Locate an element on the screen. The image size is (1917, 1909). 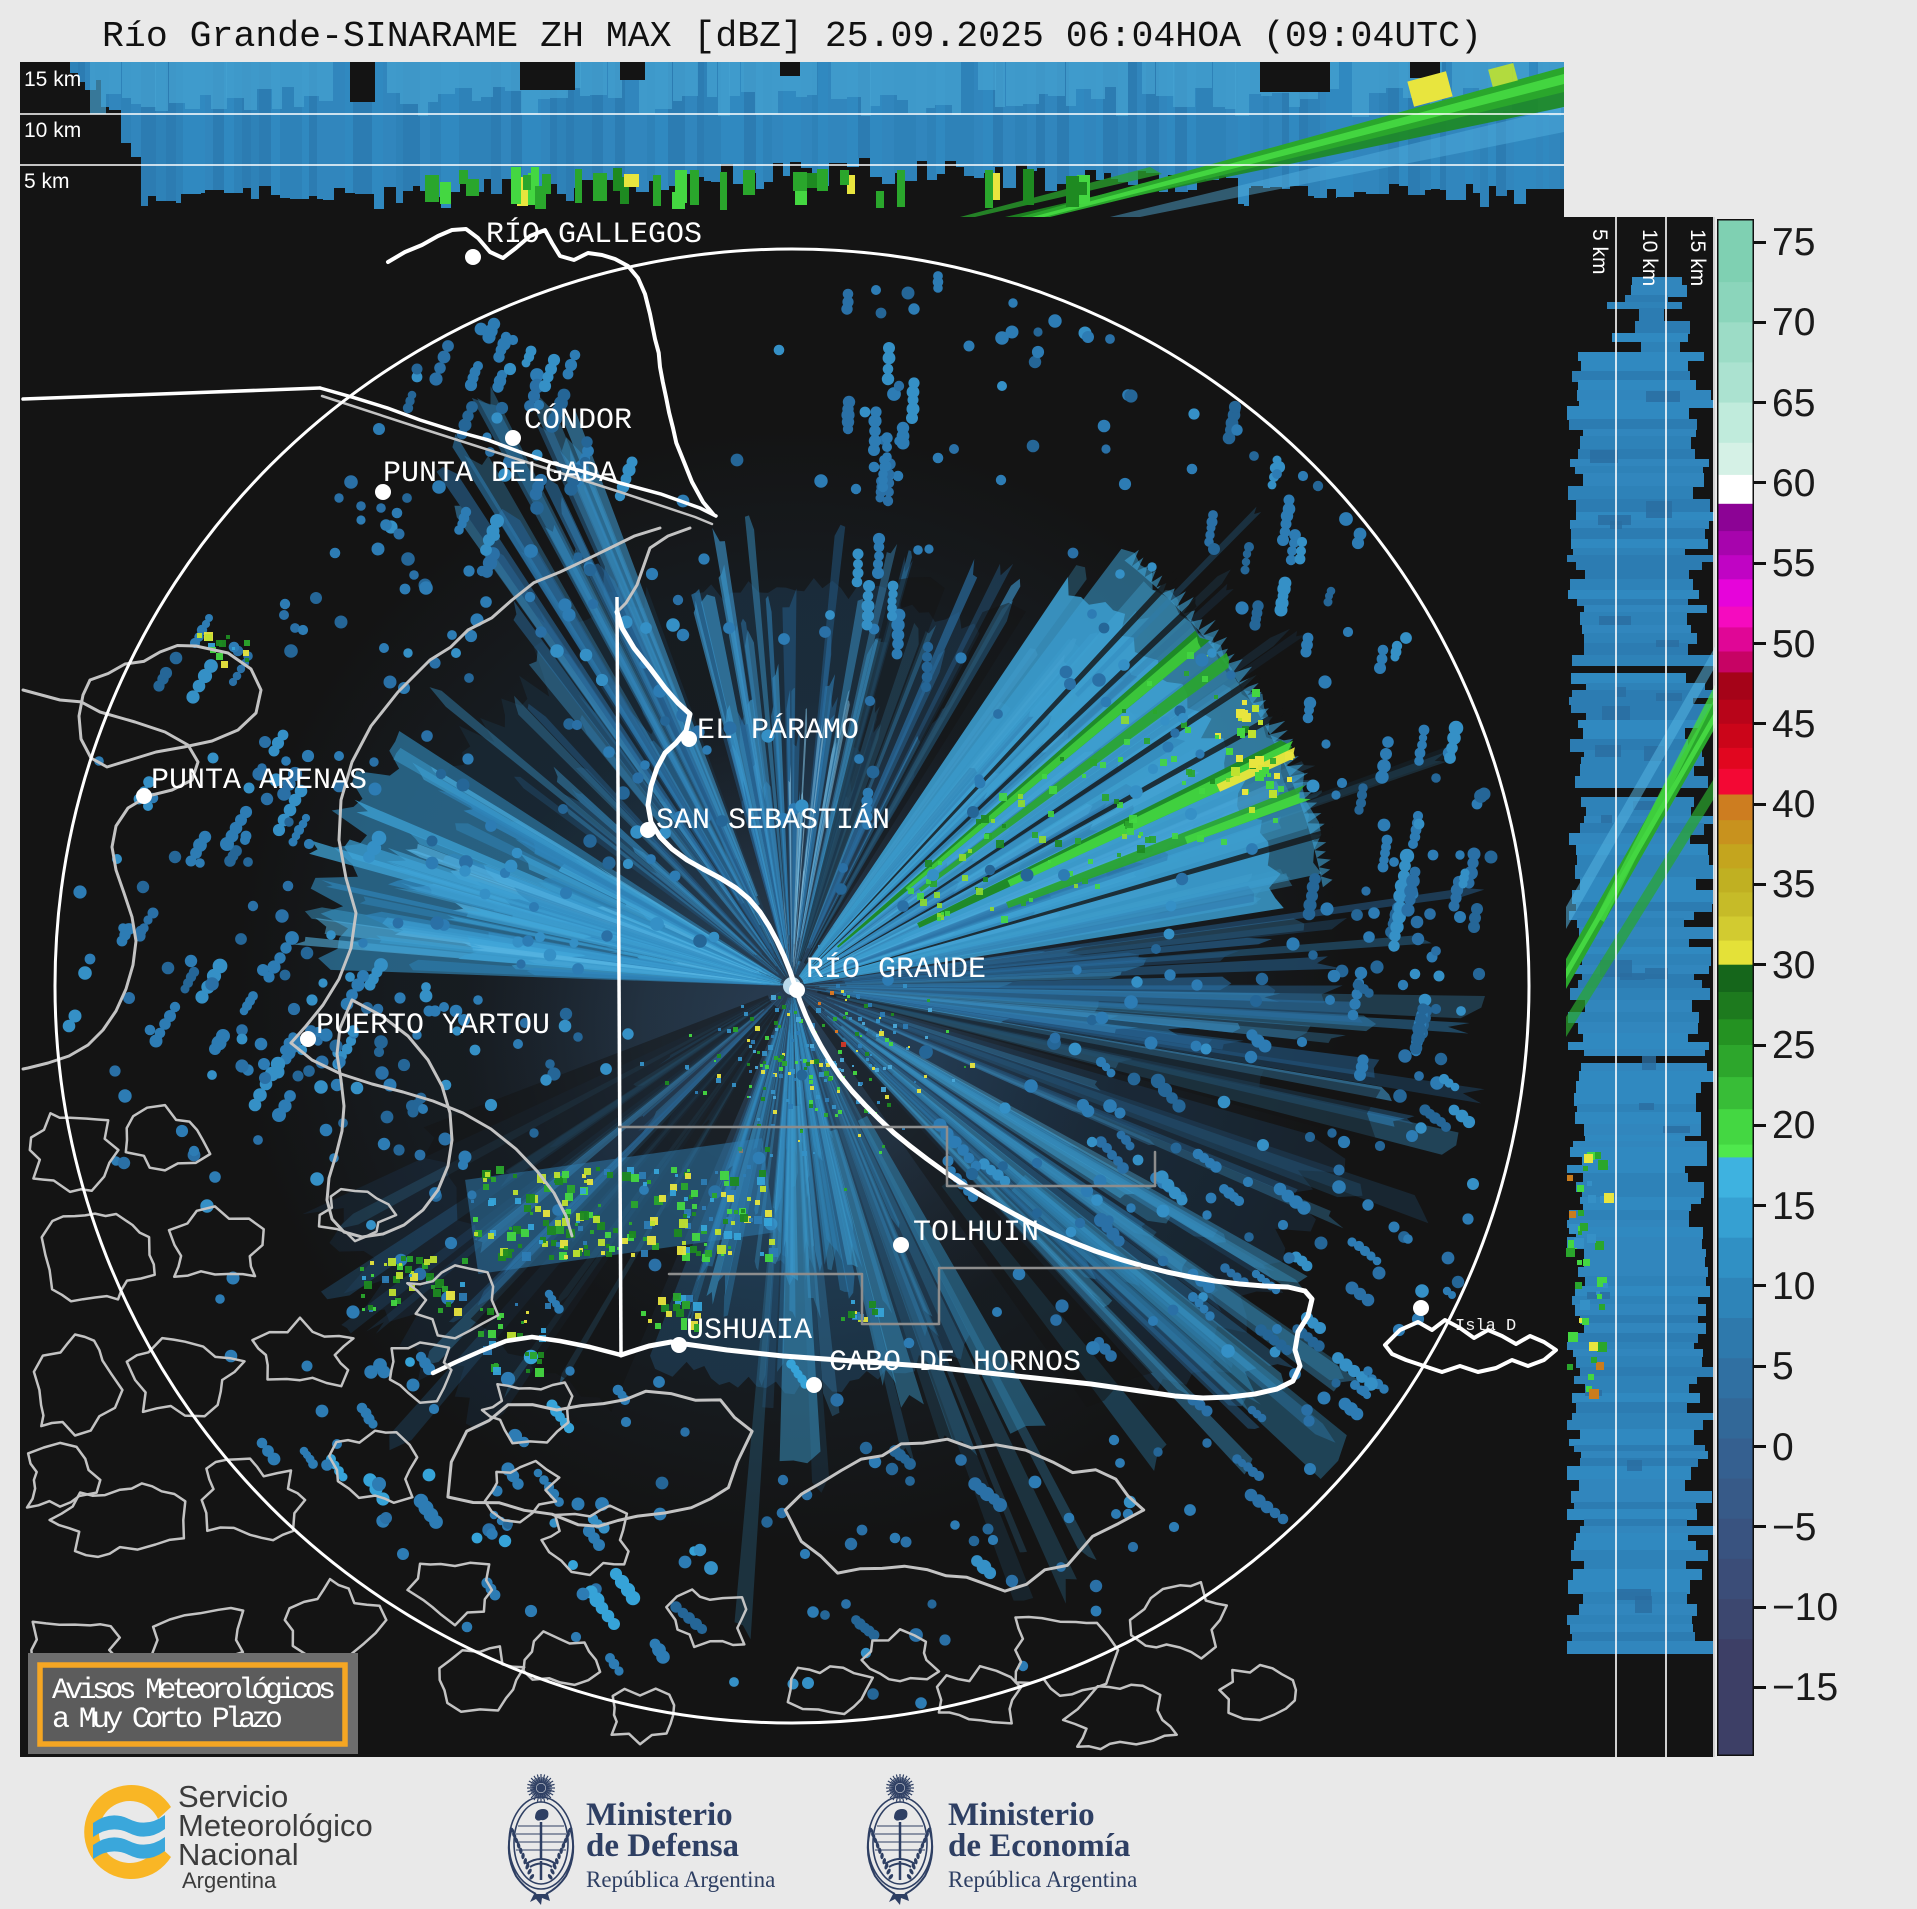
svg-text: CABO DE HORNOS is located at coordinates (955, 1363).